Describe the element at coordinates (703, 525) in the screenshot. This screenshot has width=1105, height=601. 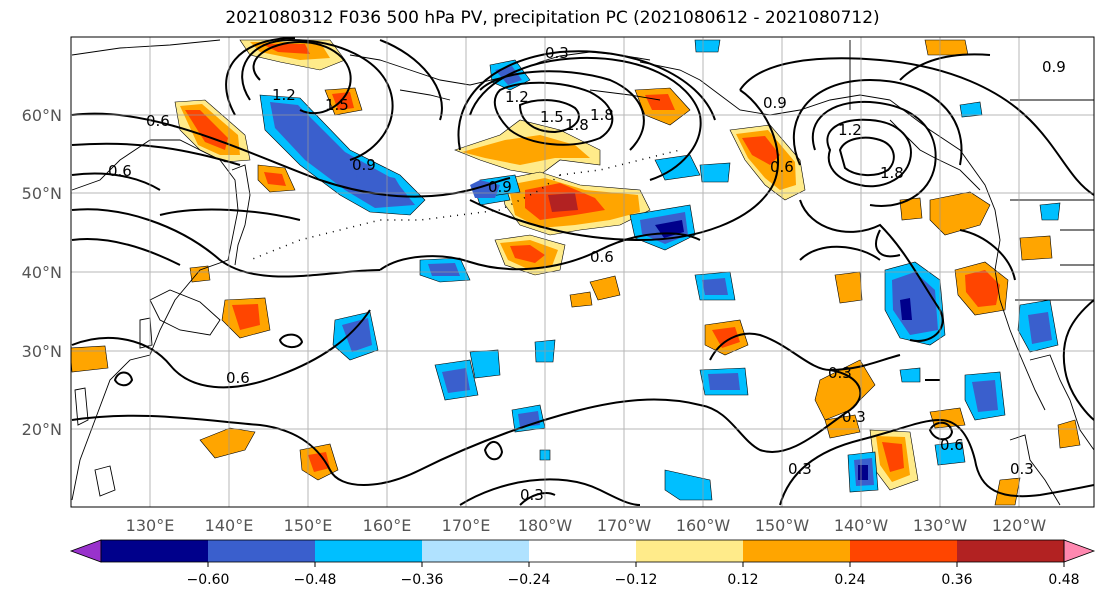
I see `lon-label: 160°W` at that location.